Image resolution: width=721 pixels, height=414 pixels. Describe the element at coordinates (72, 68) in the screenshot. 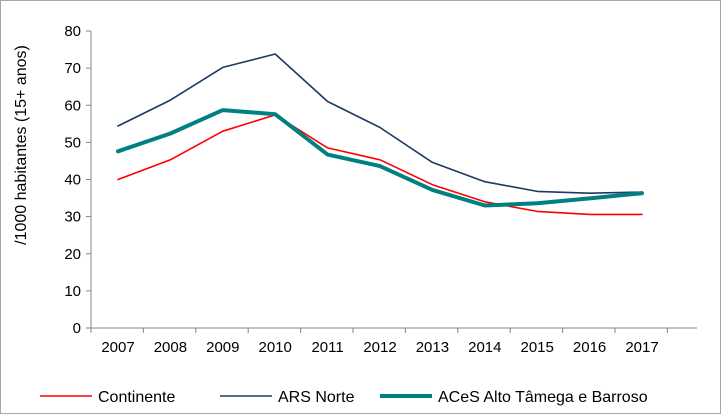

I see `y-tick-label: 70` at that location.